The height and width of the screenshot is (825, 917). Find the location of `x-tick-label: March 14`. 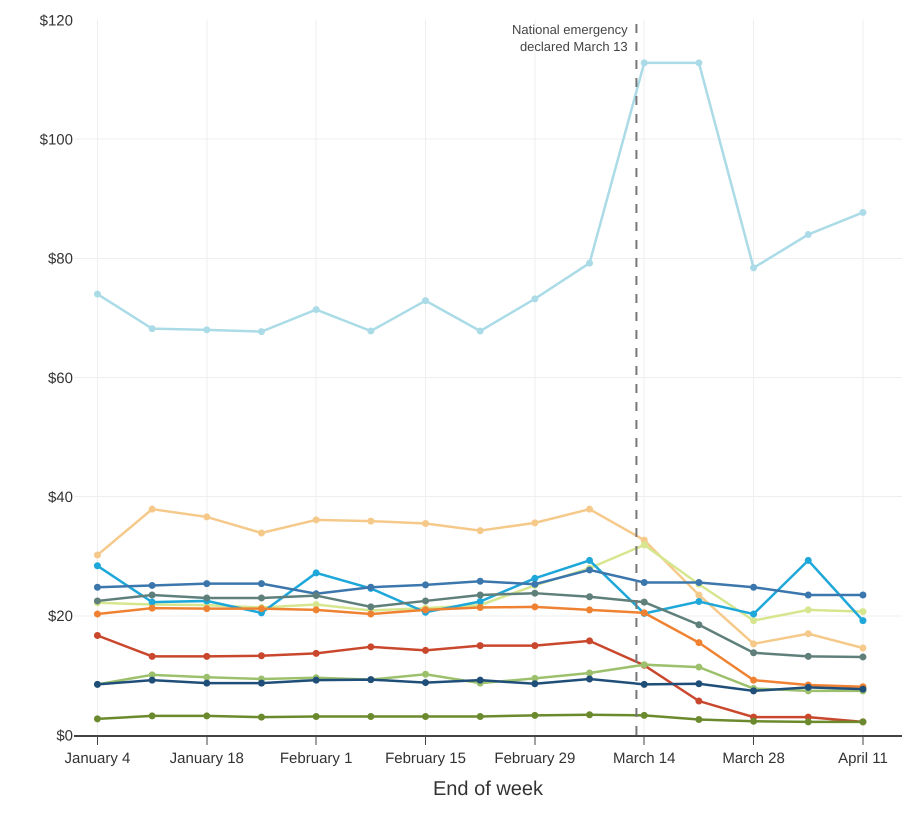

x-tick-label: March 14 is located at coordinates (644, 758).